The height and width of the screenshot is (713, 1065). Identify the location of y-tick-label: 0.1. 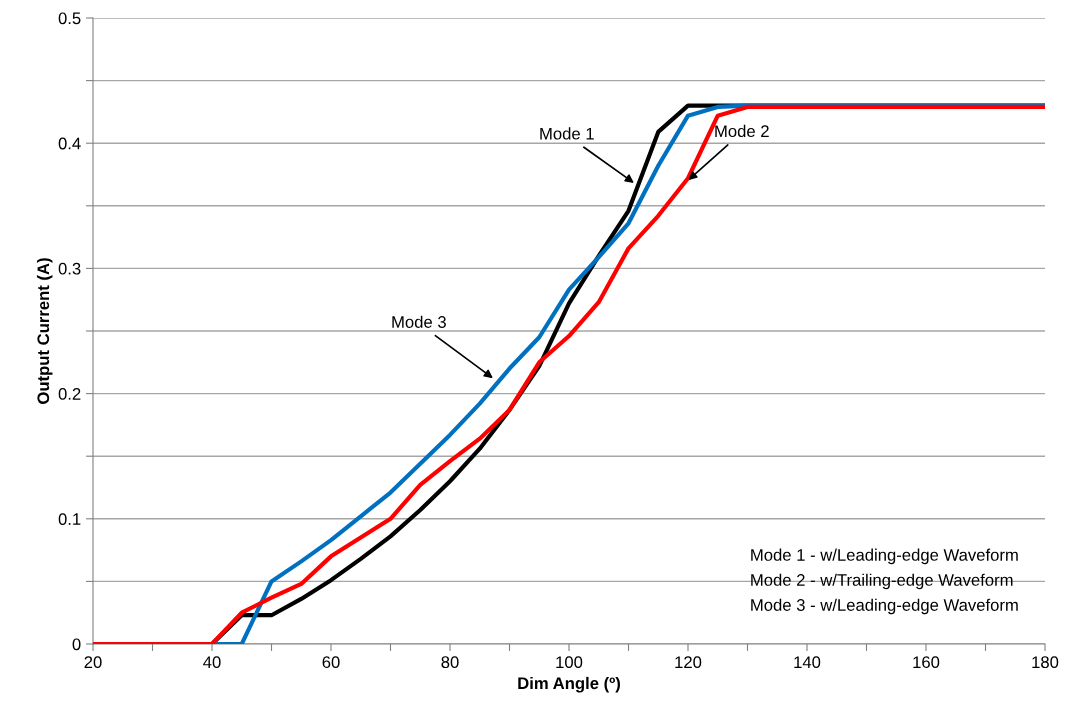
(69, 519).